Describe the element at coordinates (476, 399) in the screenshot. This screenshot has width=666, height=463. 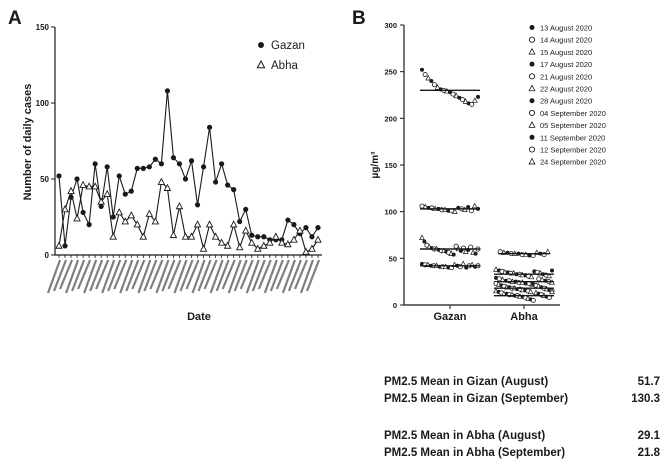
I see `stat-label: PM2.5 Mean in Gizan (September)` at that location.